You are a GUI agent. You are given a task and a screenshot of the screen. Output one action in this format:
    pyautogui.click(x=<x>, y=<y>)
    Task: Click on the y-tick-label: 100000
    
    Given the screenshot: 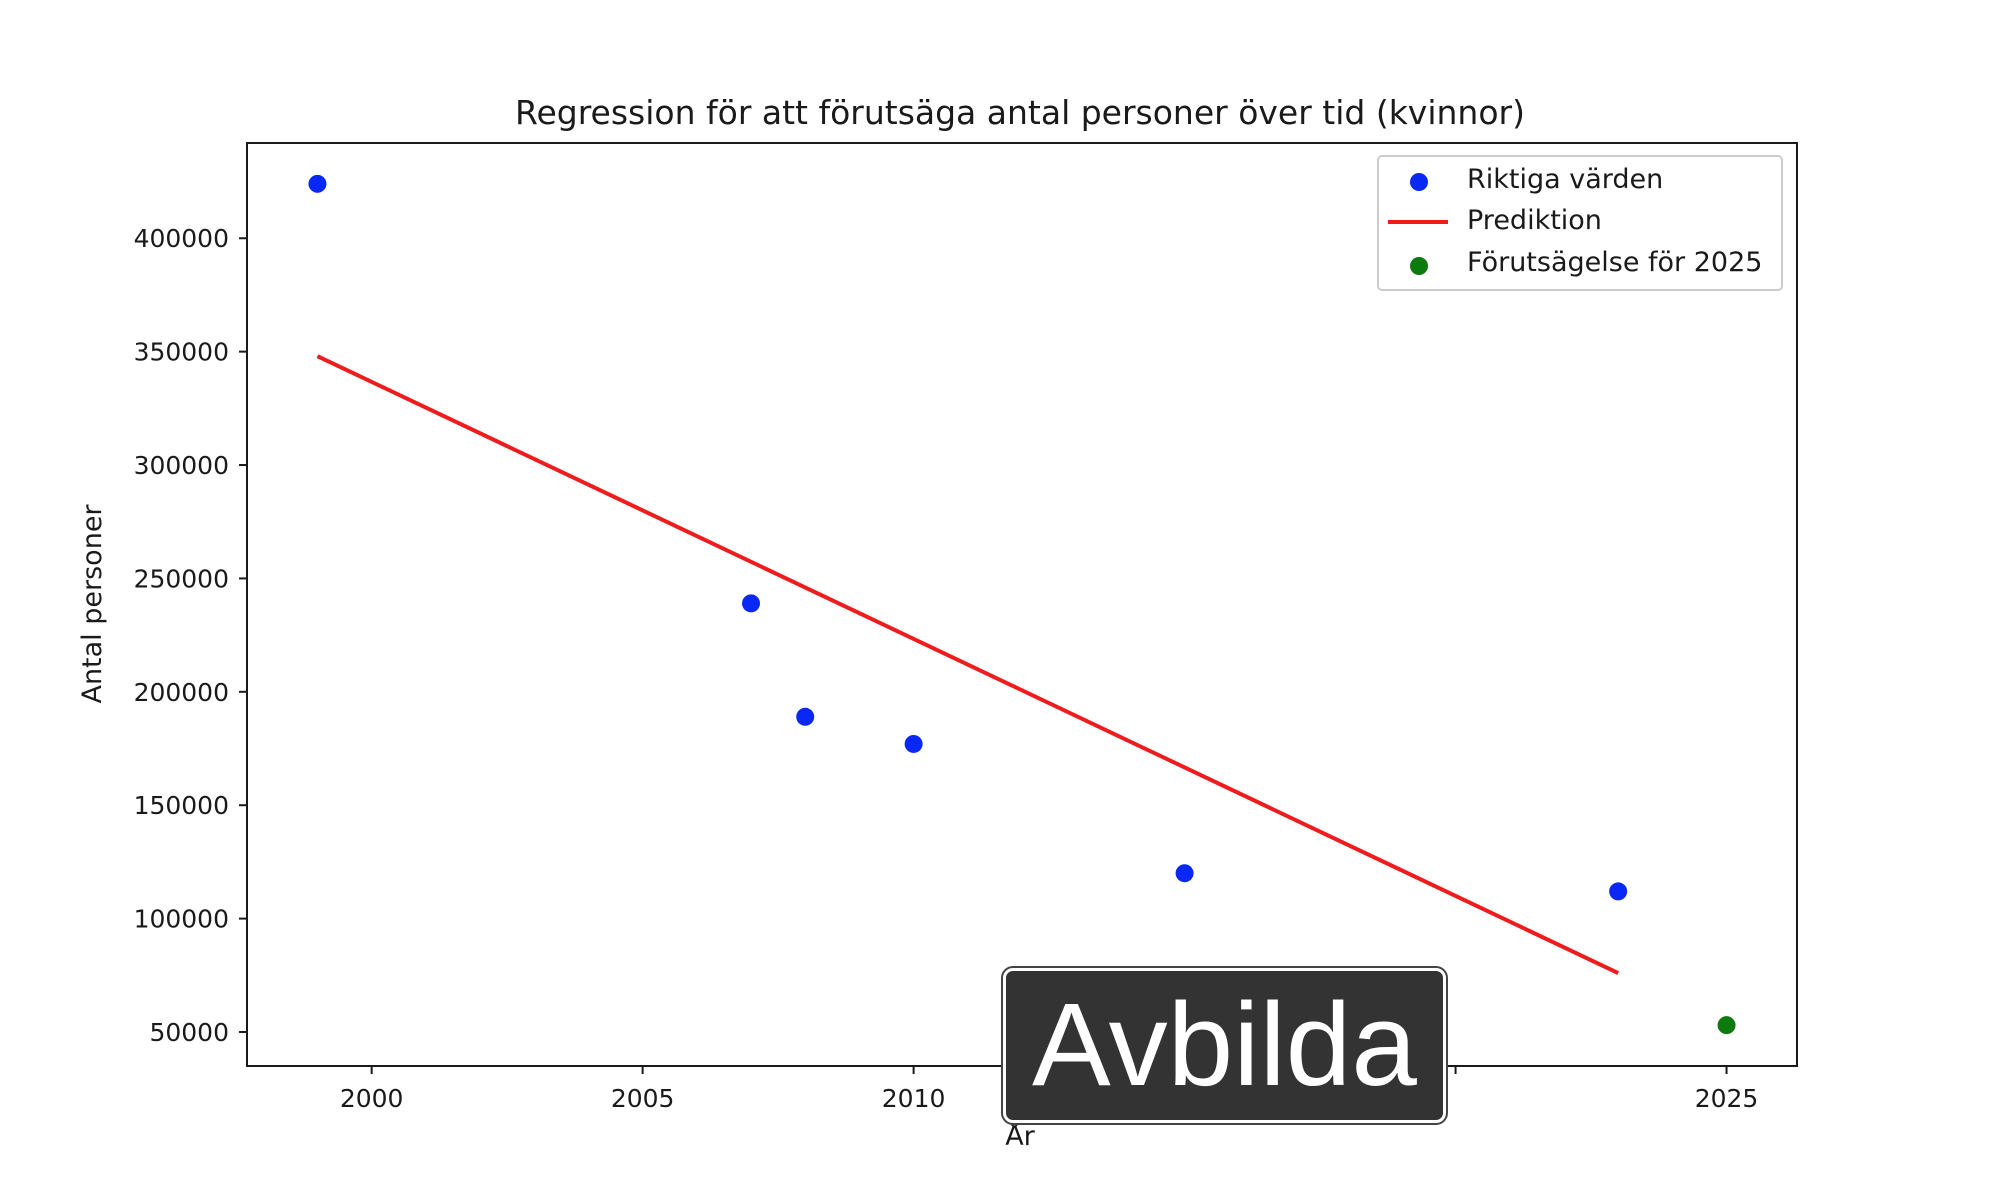 What is the action you would take?
    pyautogui.click(x=181, y=919)
    